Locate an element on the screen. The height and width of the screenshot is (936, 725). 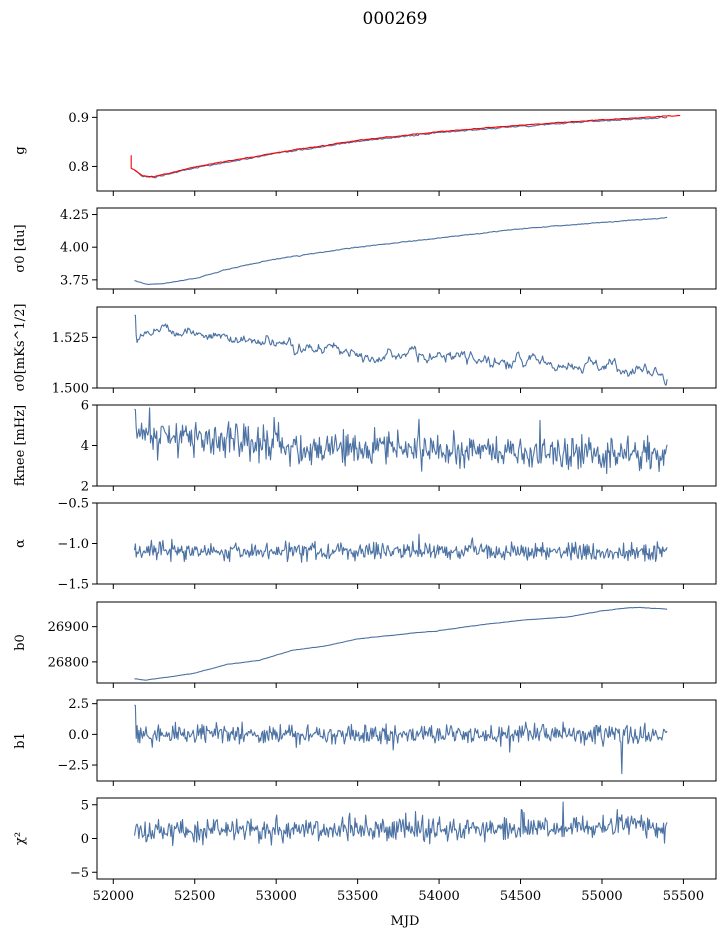
y-axis-label-sigma0-du: σ0 [du] is located at coordinates (20, 248).